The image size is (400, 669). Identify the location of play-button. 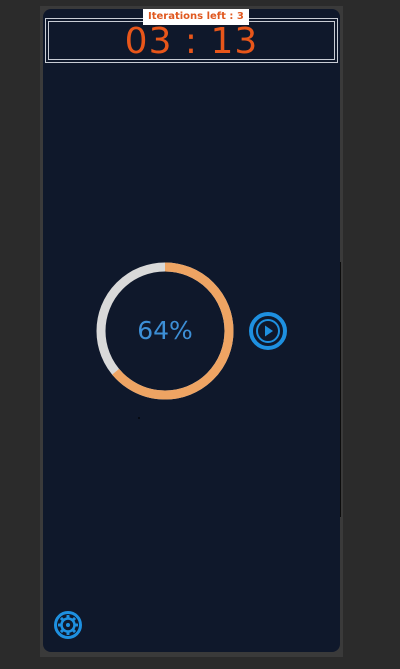
(268, 331).